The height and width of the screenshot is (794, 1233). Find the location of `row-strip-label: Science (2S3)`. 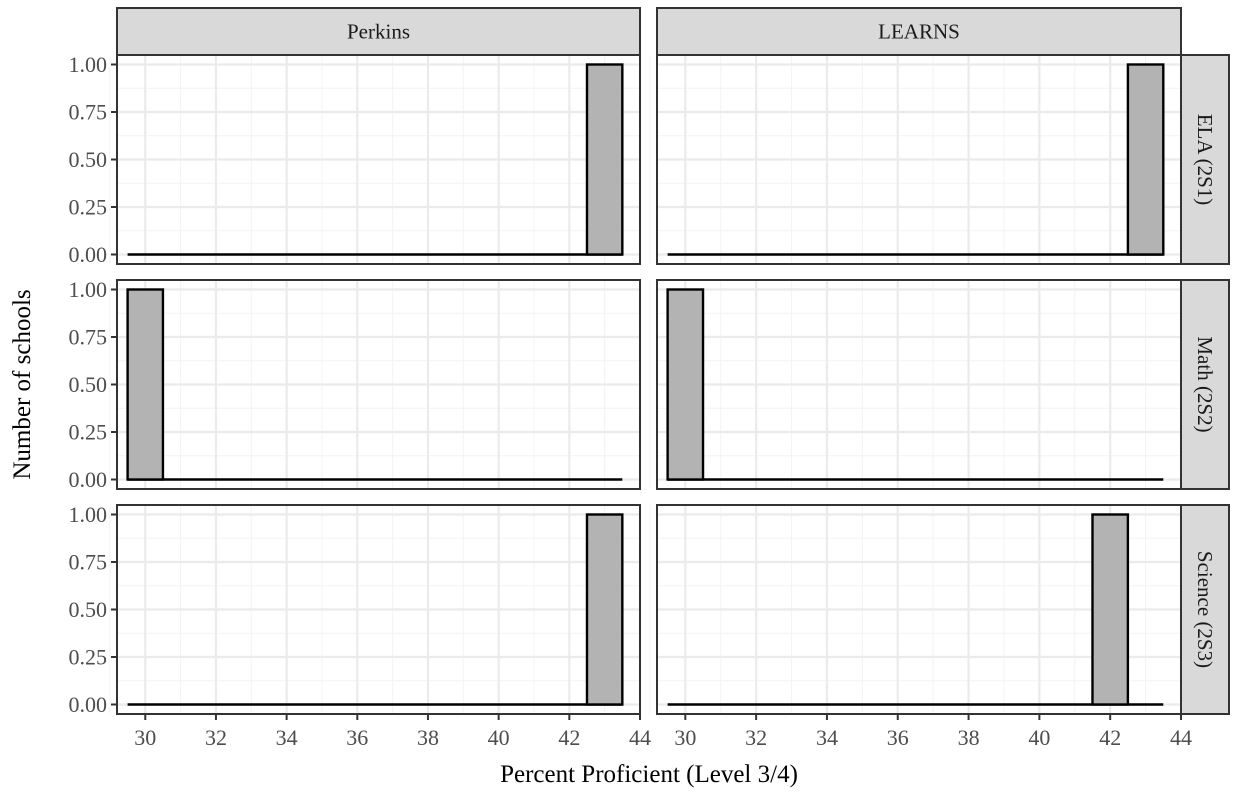

row-strip-label: Science (2S3) is located at coordinates (1205, 609).